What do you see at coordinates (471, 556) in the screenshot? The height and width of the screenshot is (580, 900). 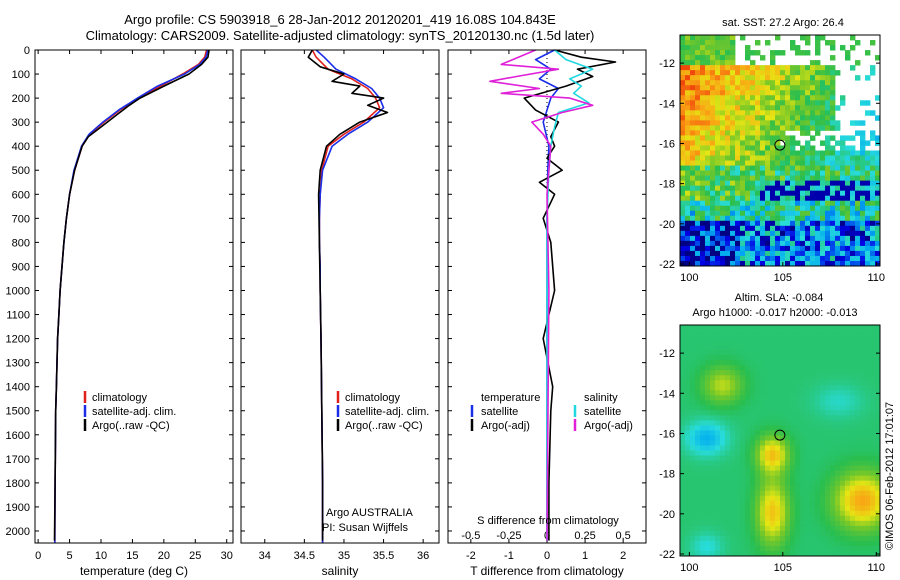 I see `xtick-label: -2` at bounding box center [471, 556].